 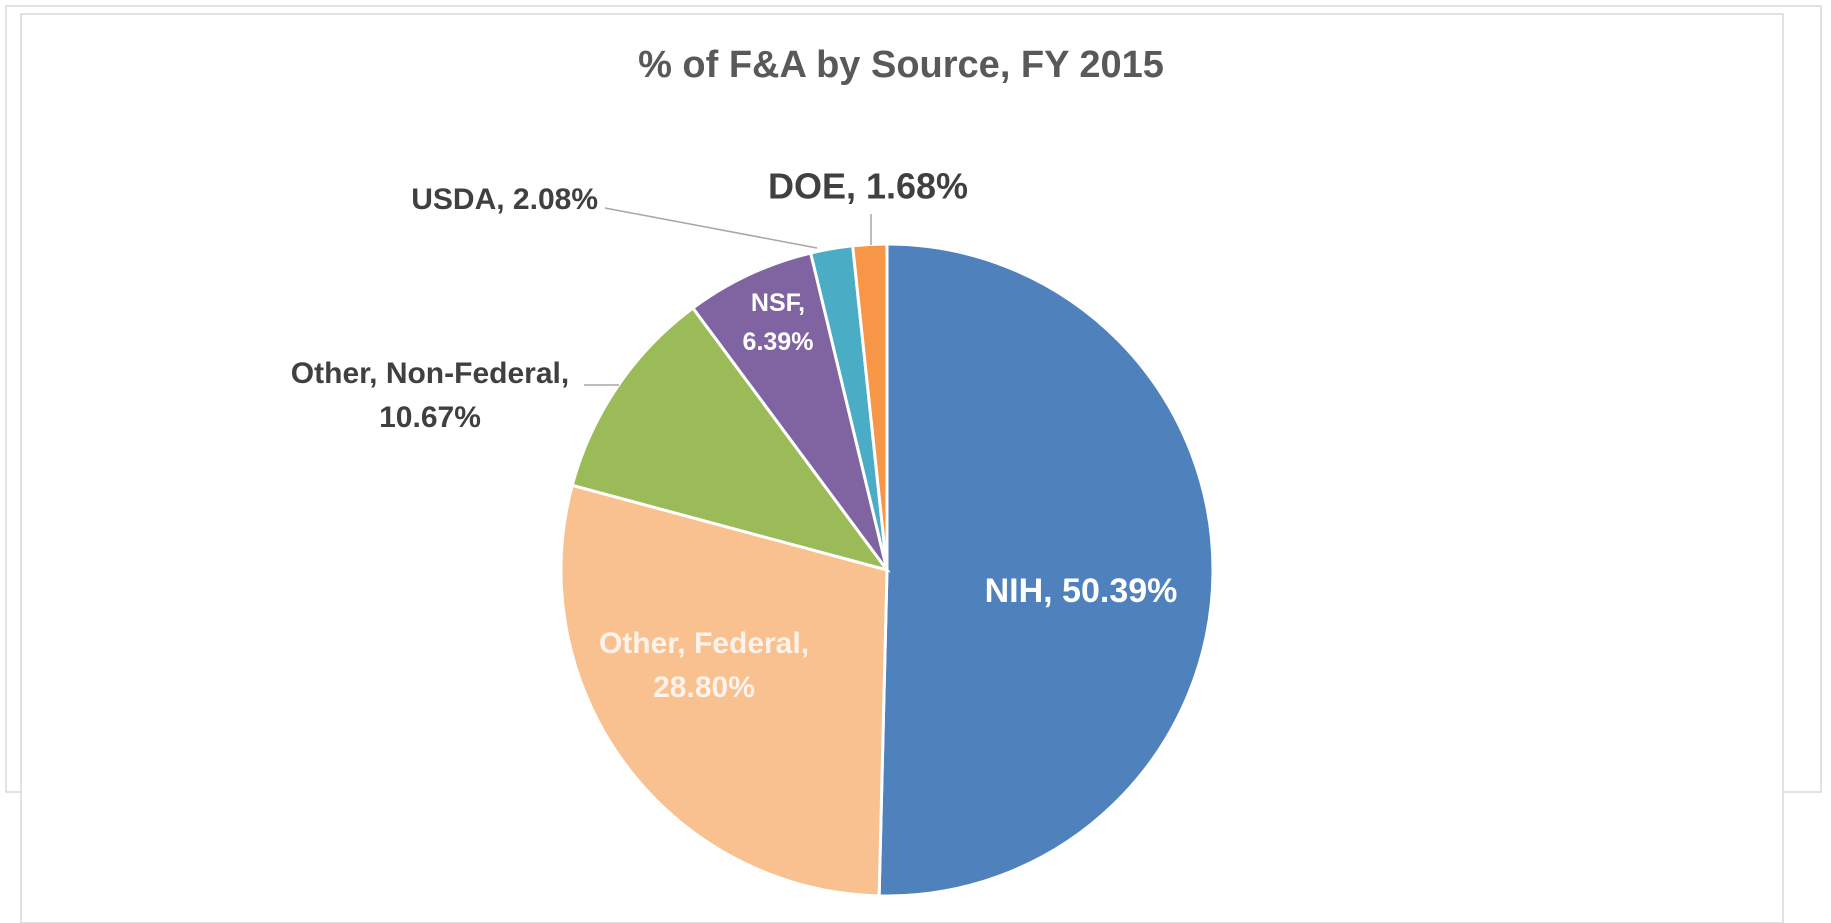 I want to click on data-label: Other, Non-Federal, 10.67%, so click(x=430, y=395).